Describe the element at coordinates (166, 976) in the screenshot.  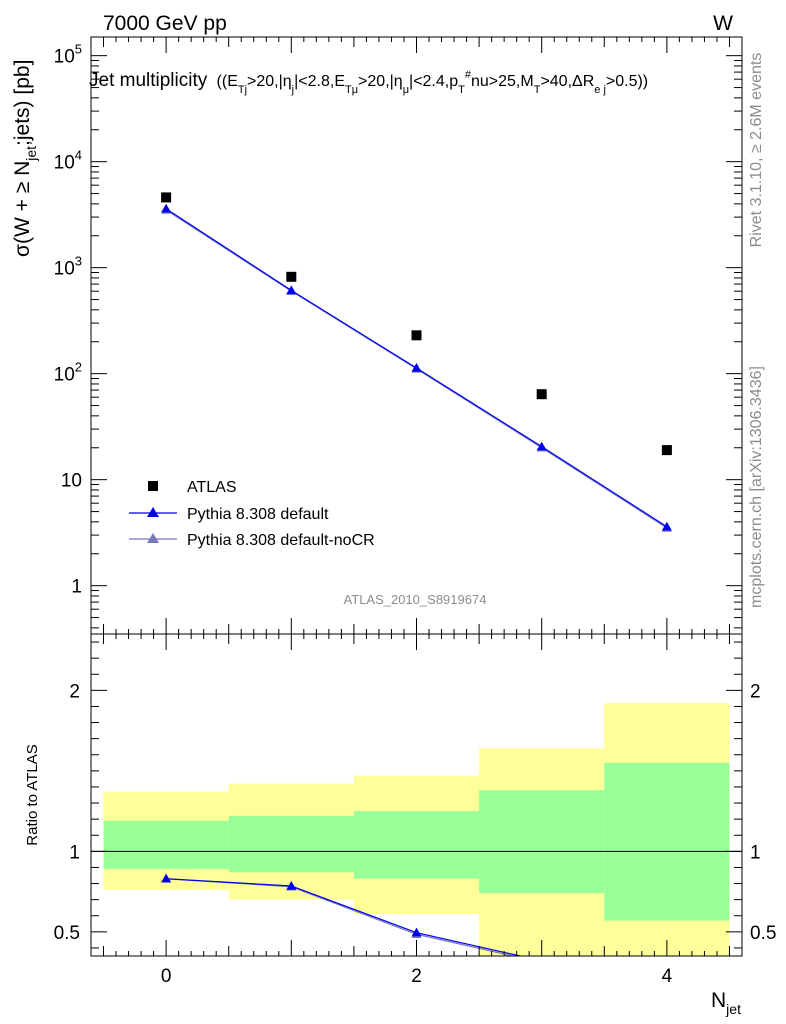
I see `xtick-label: 0` at that location.